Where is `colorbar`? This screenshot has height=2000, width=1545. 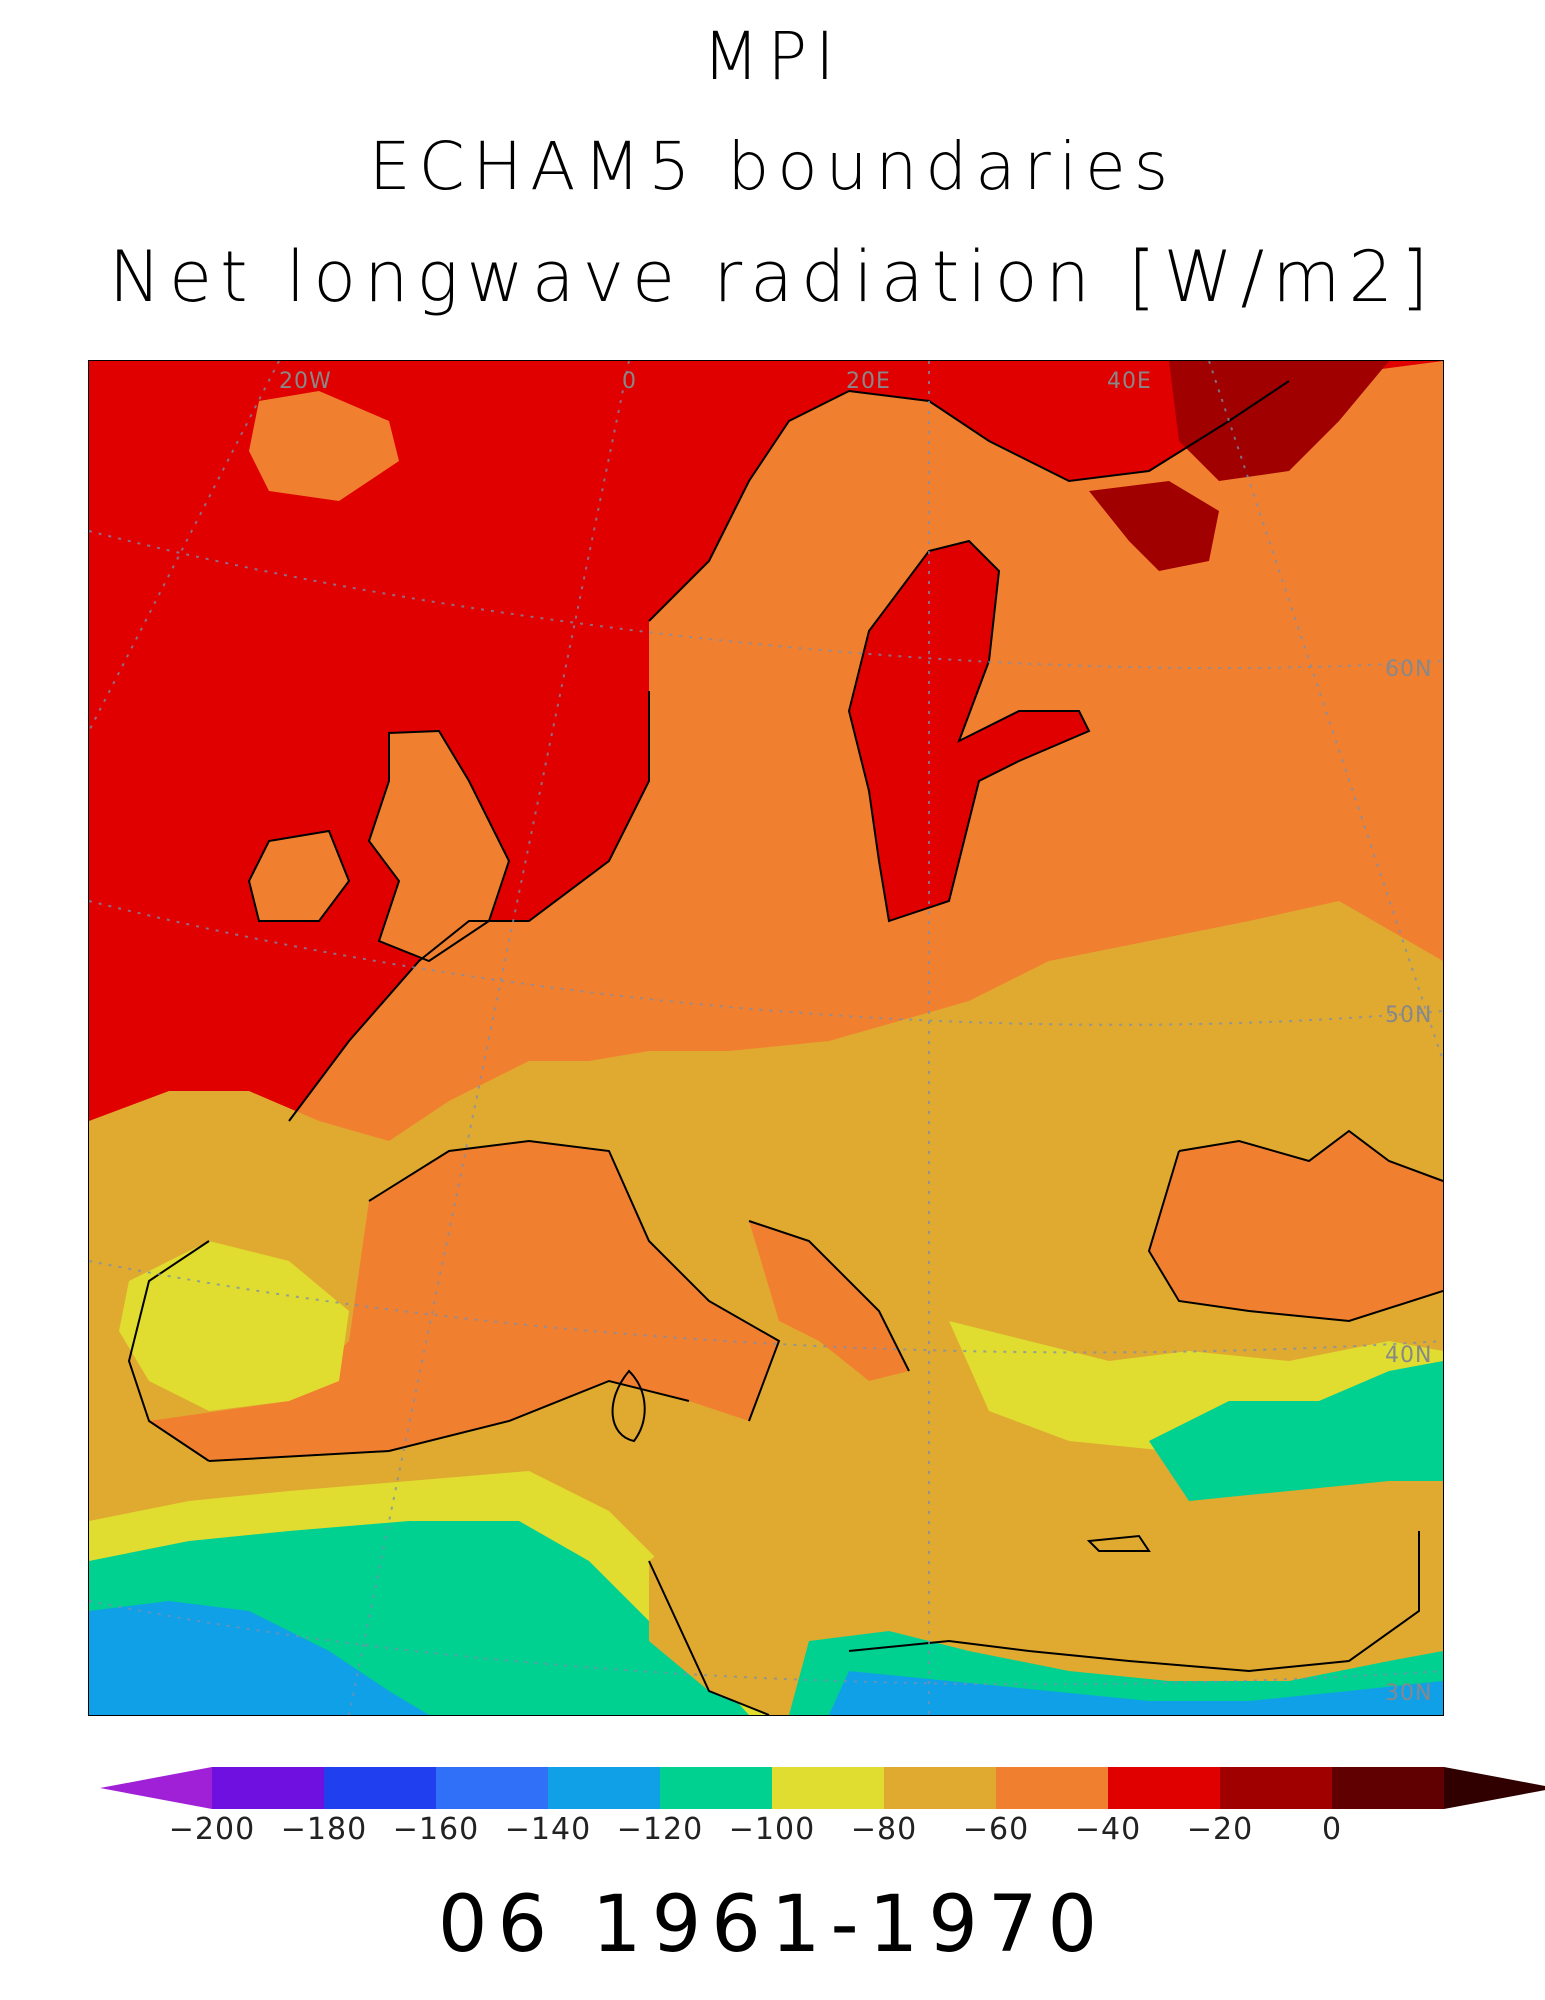
colorbar is located at coordinates (822, 1788).